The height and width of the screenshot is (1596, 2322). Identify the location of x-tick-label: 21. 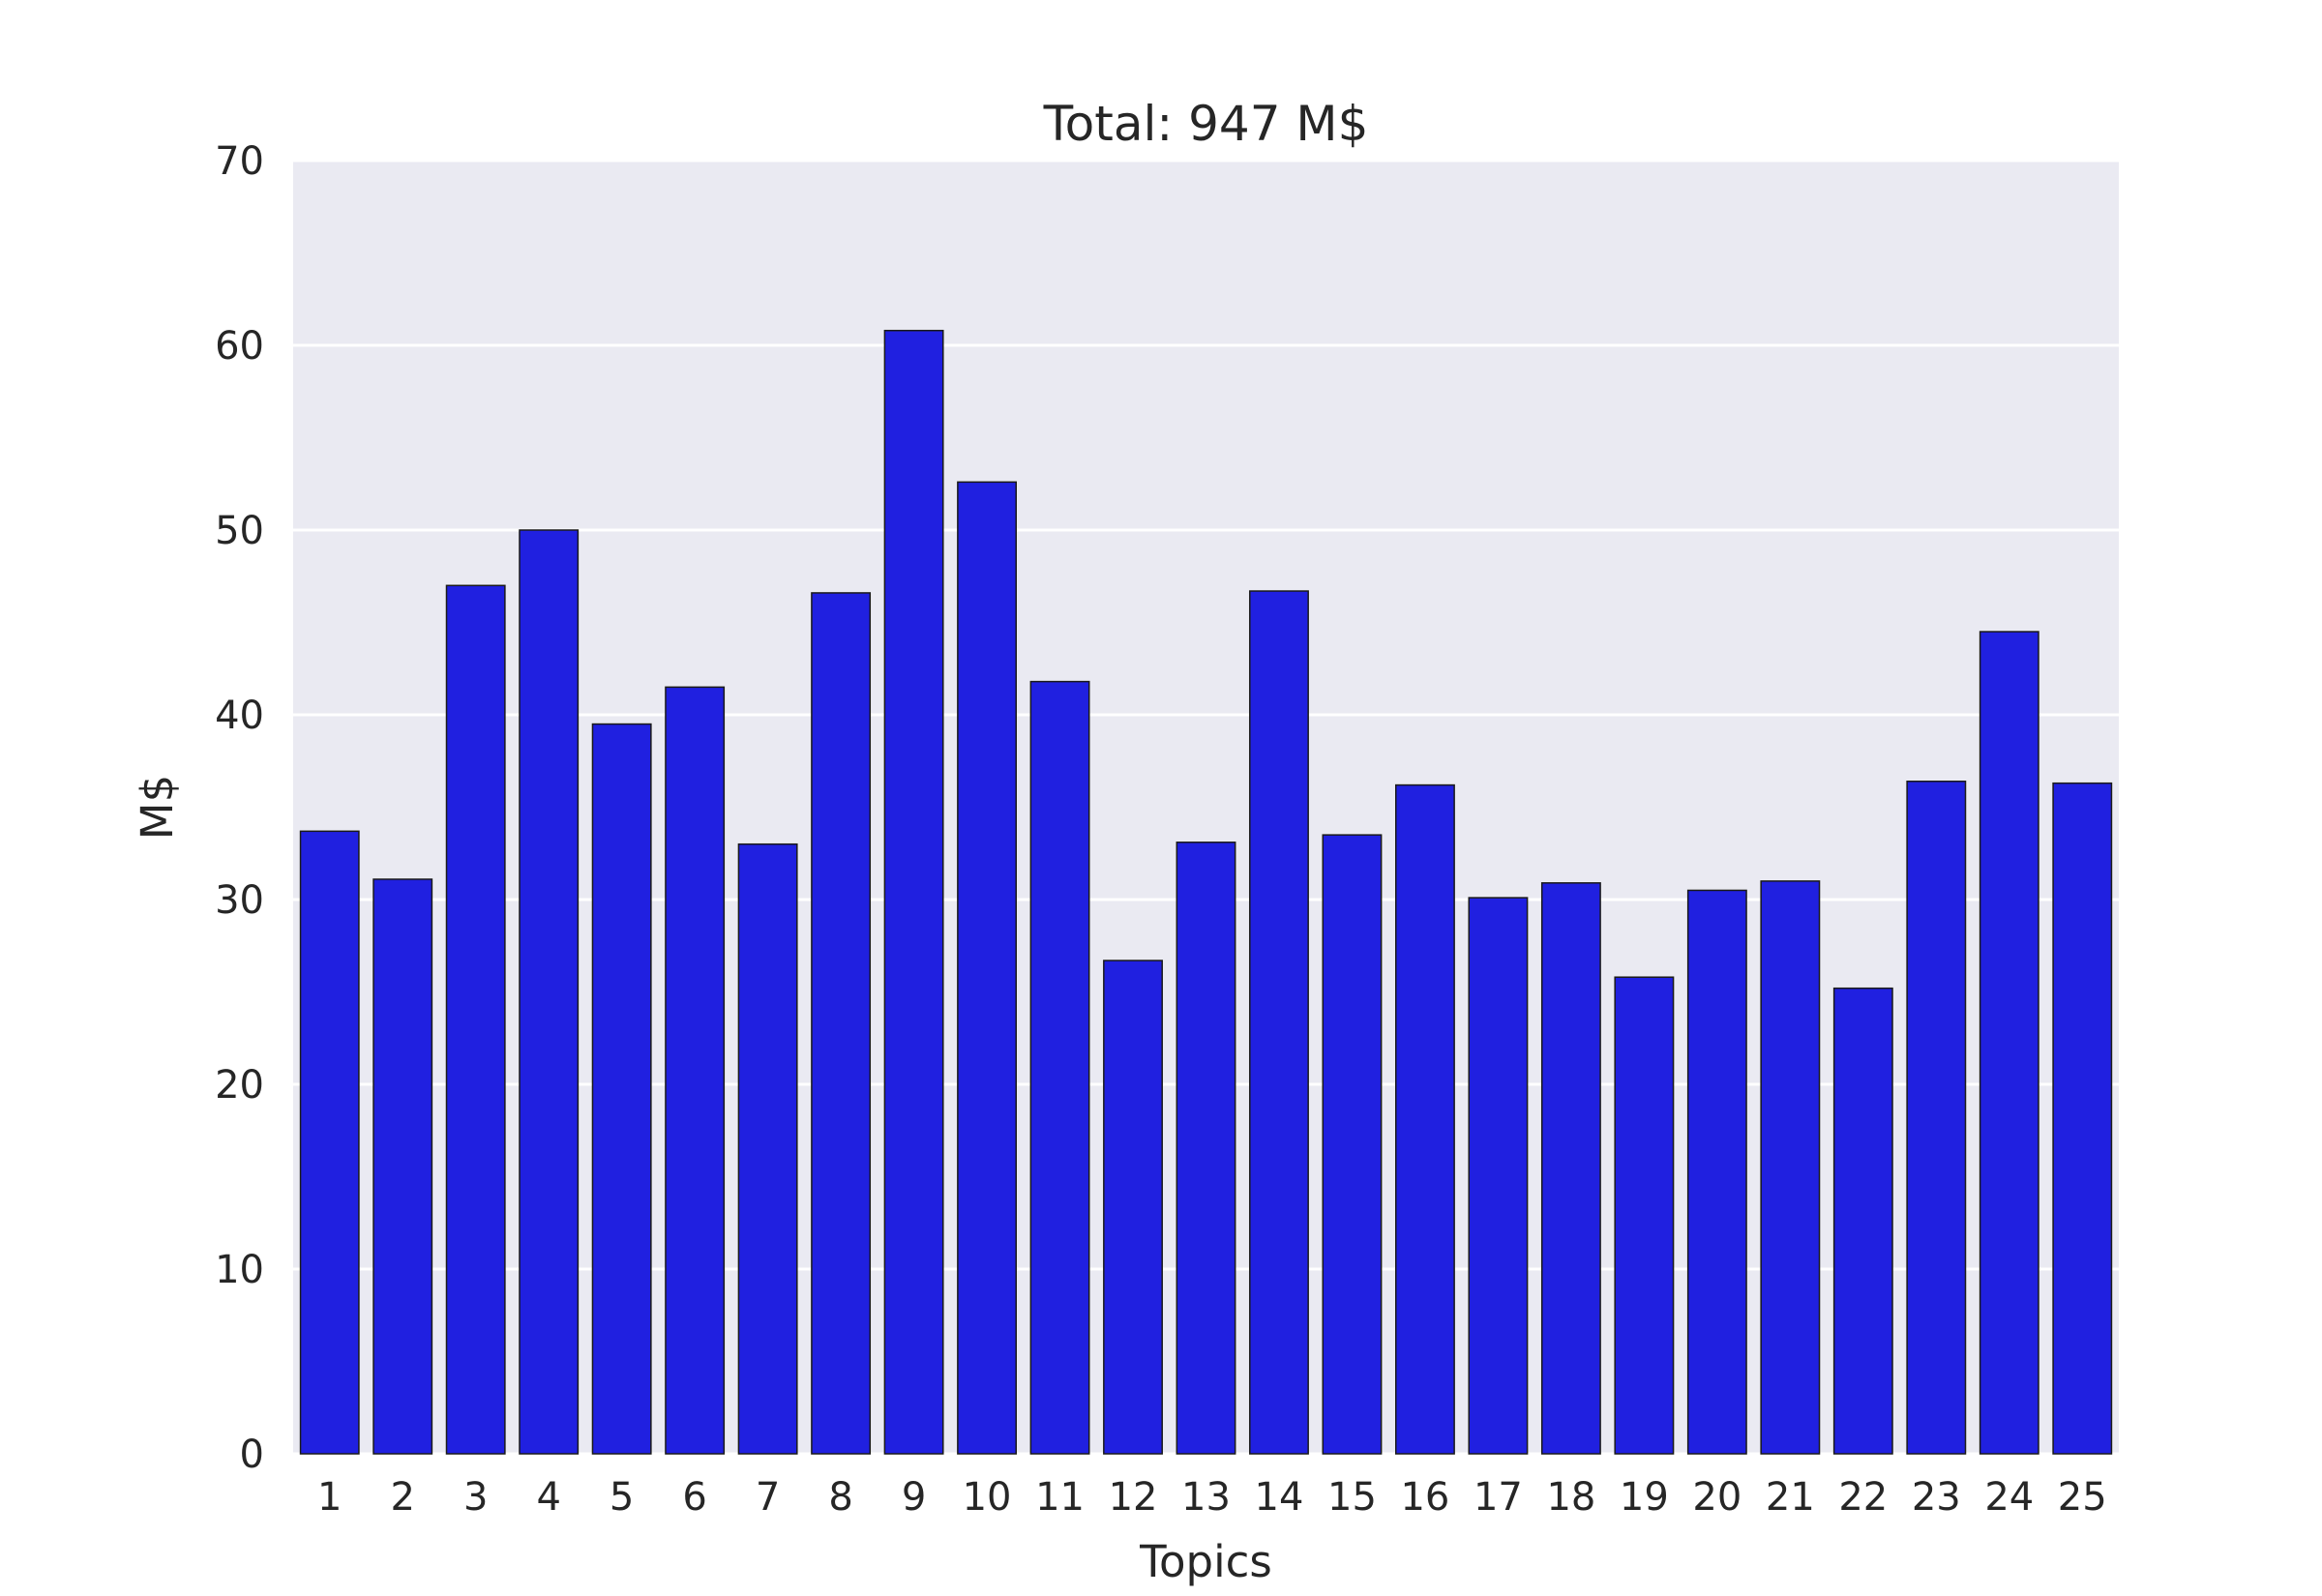
(1790, 1497).